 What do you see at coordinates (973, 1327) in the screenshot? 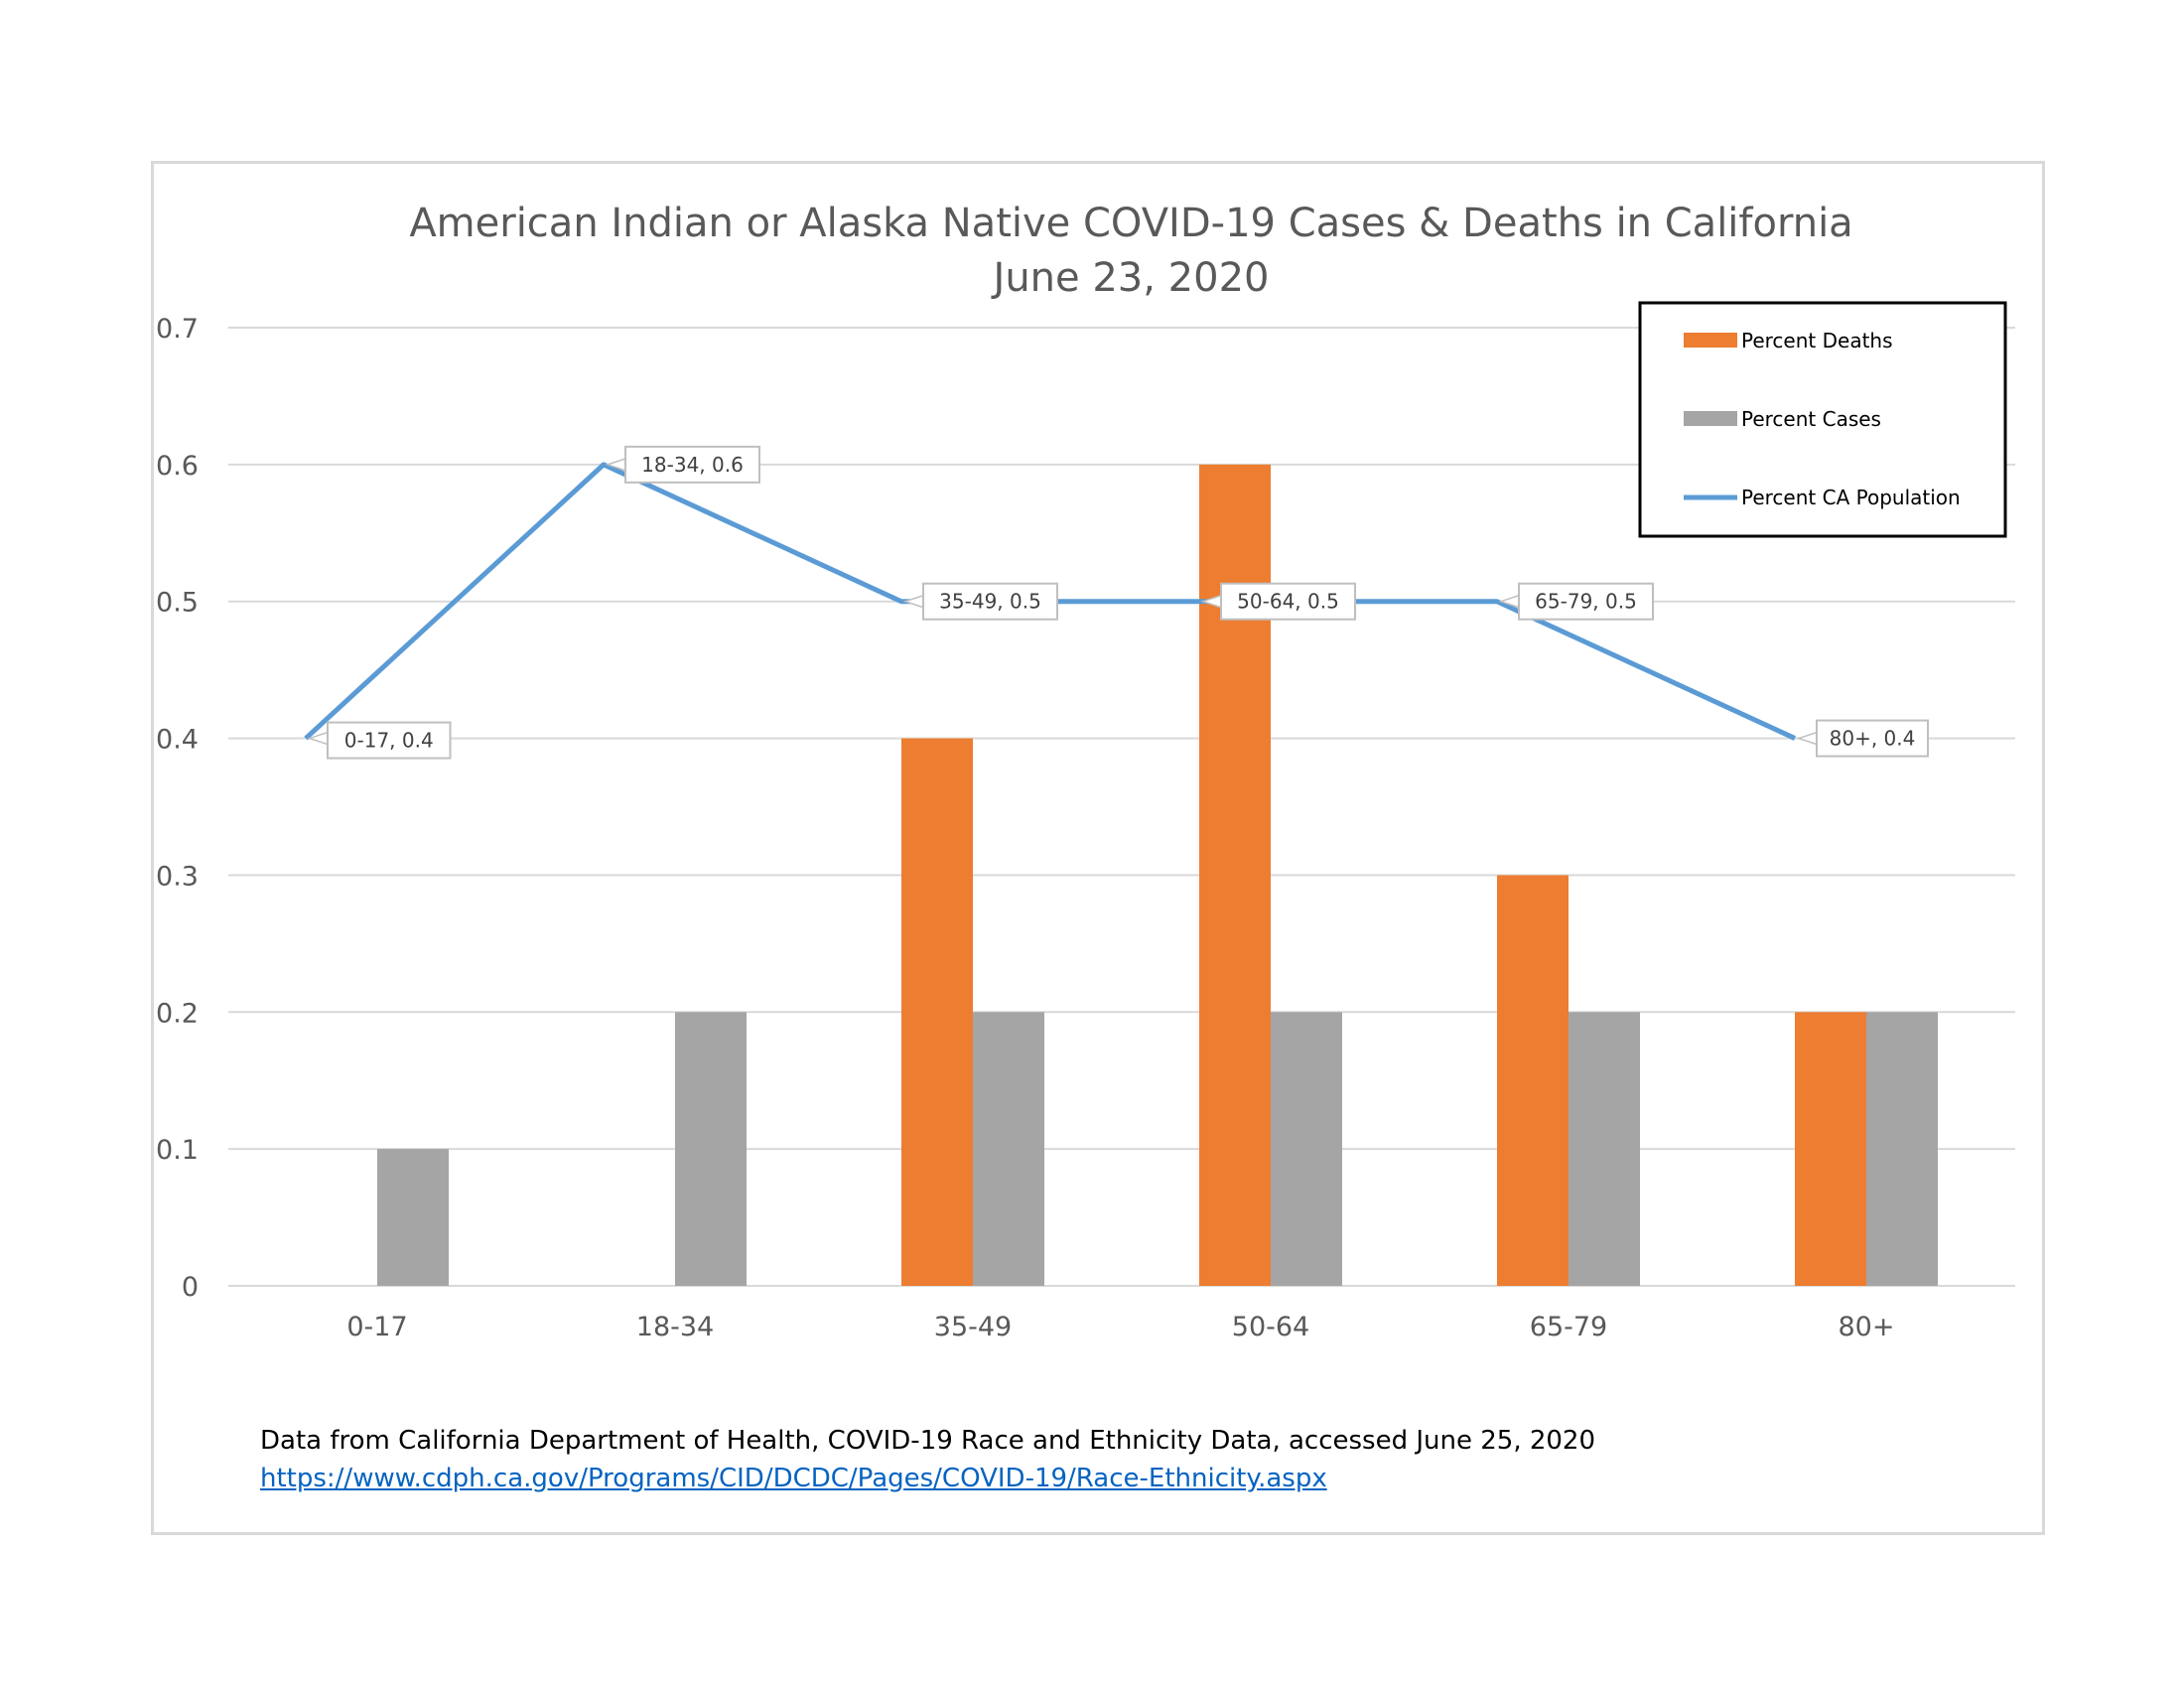
I see `x-tick-label: 35-49` at bounding box center [973, 1327].